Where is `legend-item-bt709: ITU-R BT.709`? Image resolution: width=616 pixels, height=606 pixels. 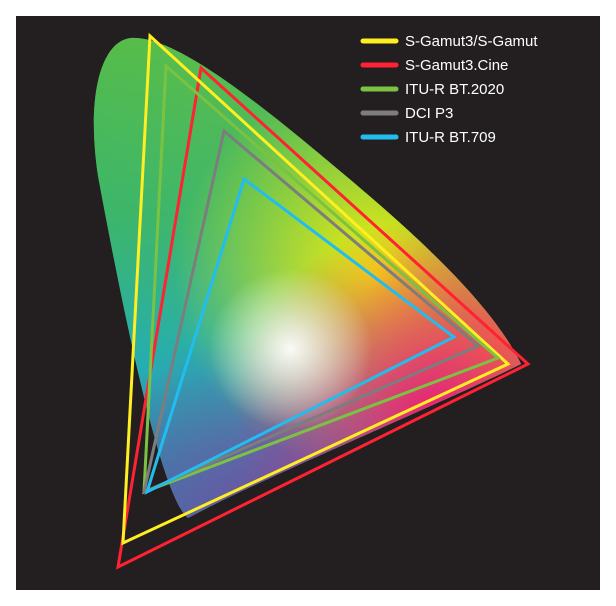 legend-item-bt709: ITU-R BT.709 is located at coordinates (428, 137).